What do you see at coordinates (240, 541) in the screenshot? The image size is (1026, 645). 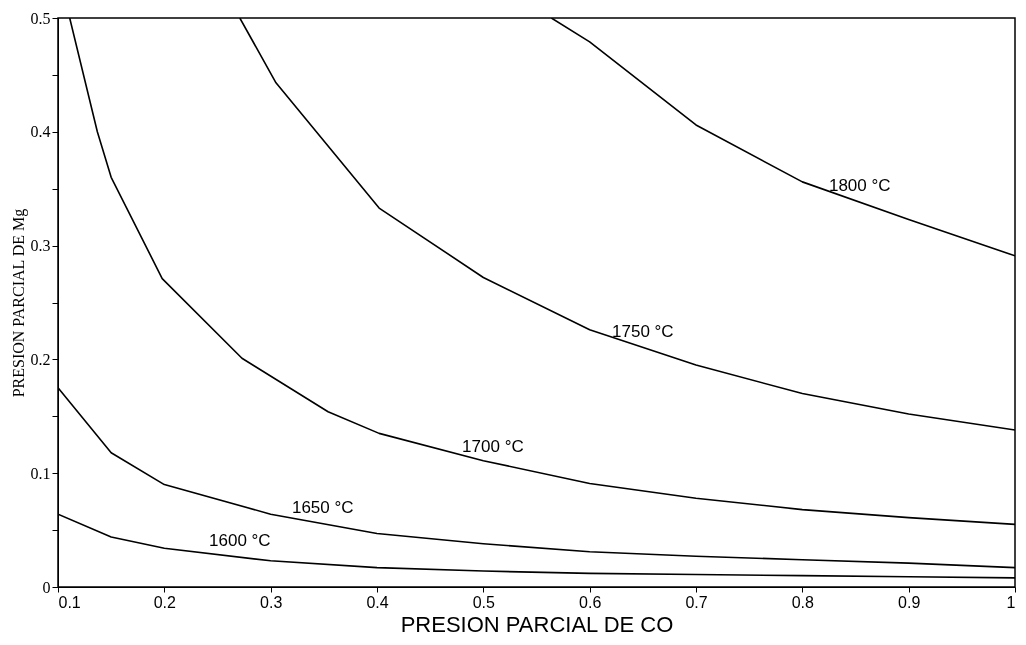 I see `annotation: 1600 °C` at bounding box center [240, 541].